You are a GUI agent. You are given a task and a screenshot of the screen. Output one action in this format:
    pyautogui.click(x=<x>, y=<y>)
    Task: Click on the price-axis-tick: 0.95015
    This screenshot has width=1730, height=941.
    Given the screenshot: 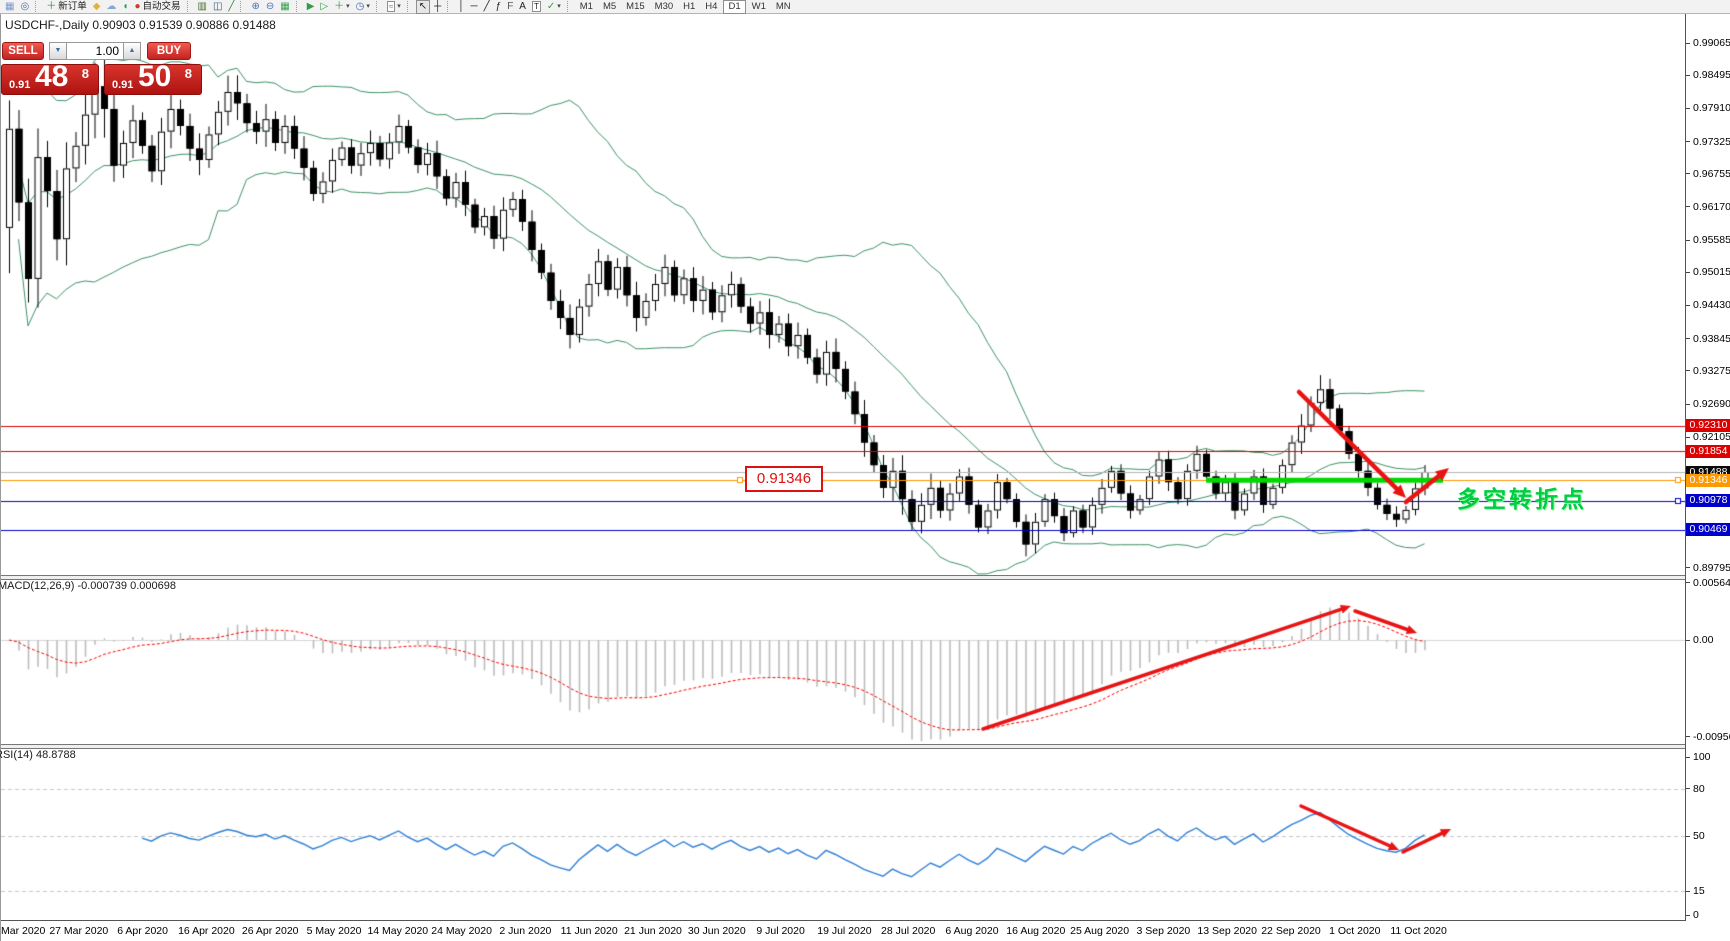 What is the action you would take?
    pyautogui.click(x=1708, y=272)
    